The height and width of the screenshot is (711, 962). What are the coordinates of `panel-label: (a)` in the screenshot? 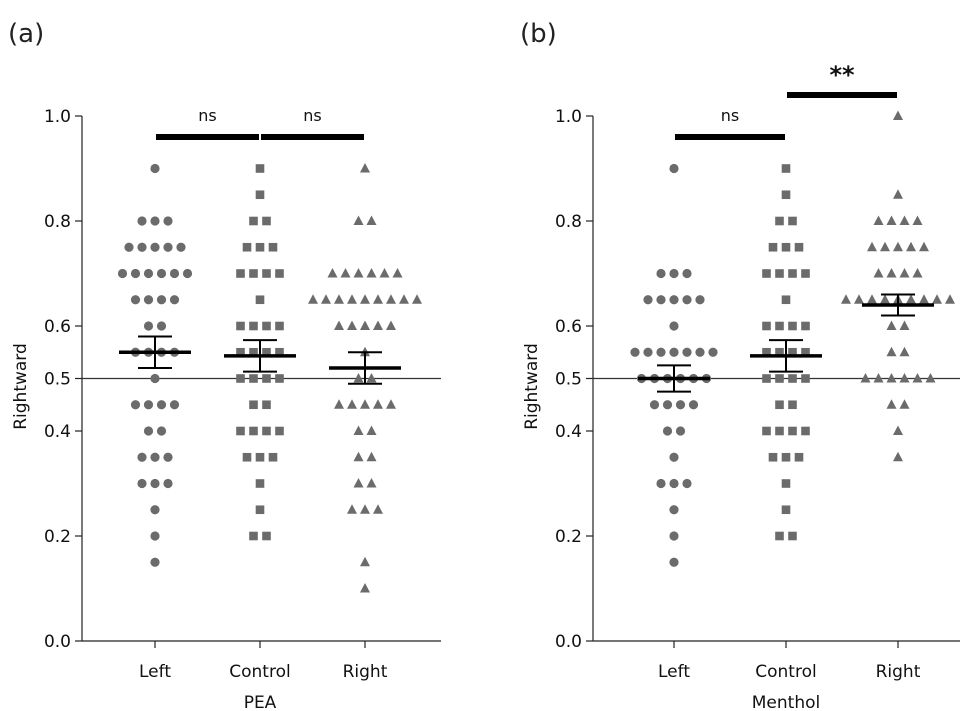 It's located at (26, 34).